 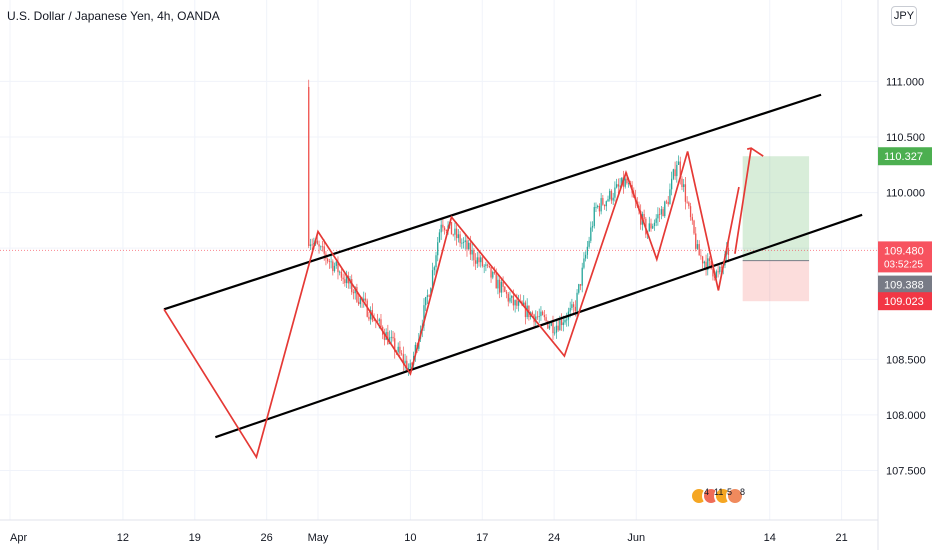 I want to click on time-axis: Apr 12 19 26 May 10 17 24 Jun 14 21, so click(x=439, y=531).